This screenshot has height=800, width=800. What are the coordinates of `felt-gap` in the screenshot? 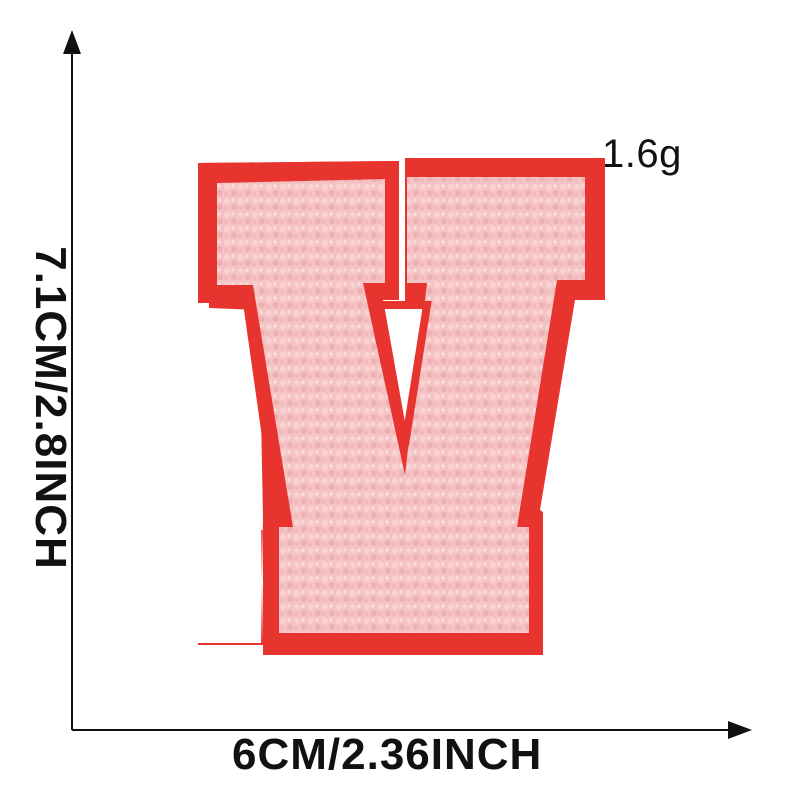 It's located at (402, 230).